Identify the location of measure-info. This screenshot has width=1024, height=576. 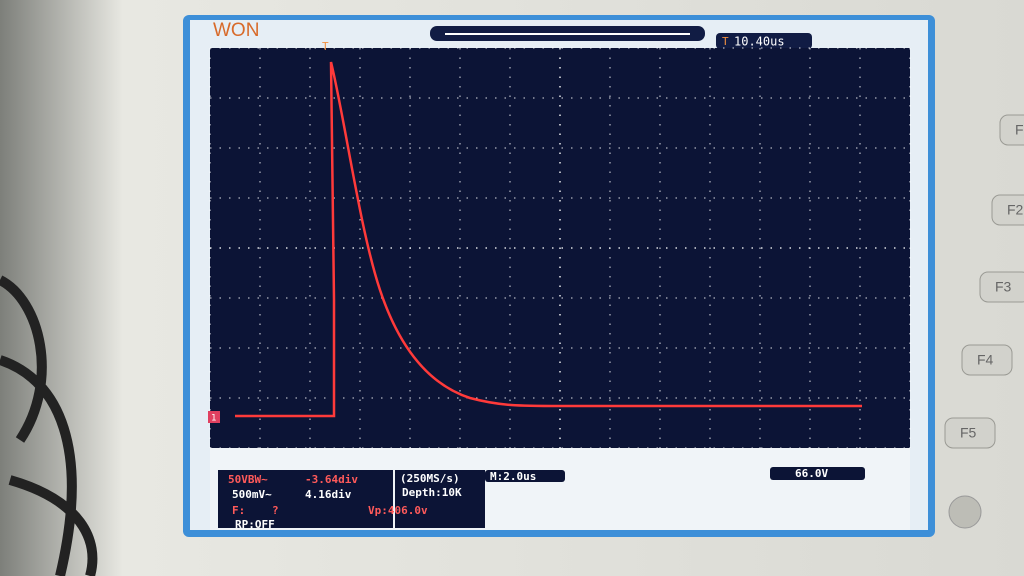
(440, 514).